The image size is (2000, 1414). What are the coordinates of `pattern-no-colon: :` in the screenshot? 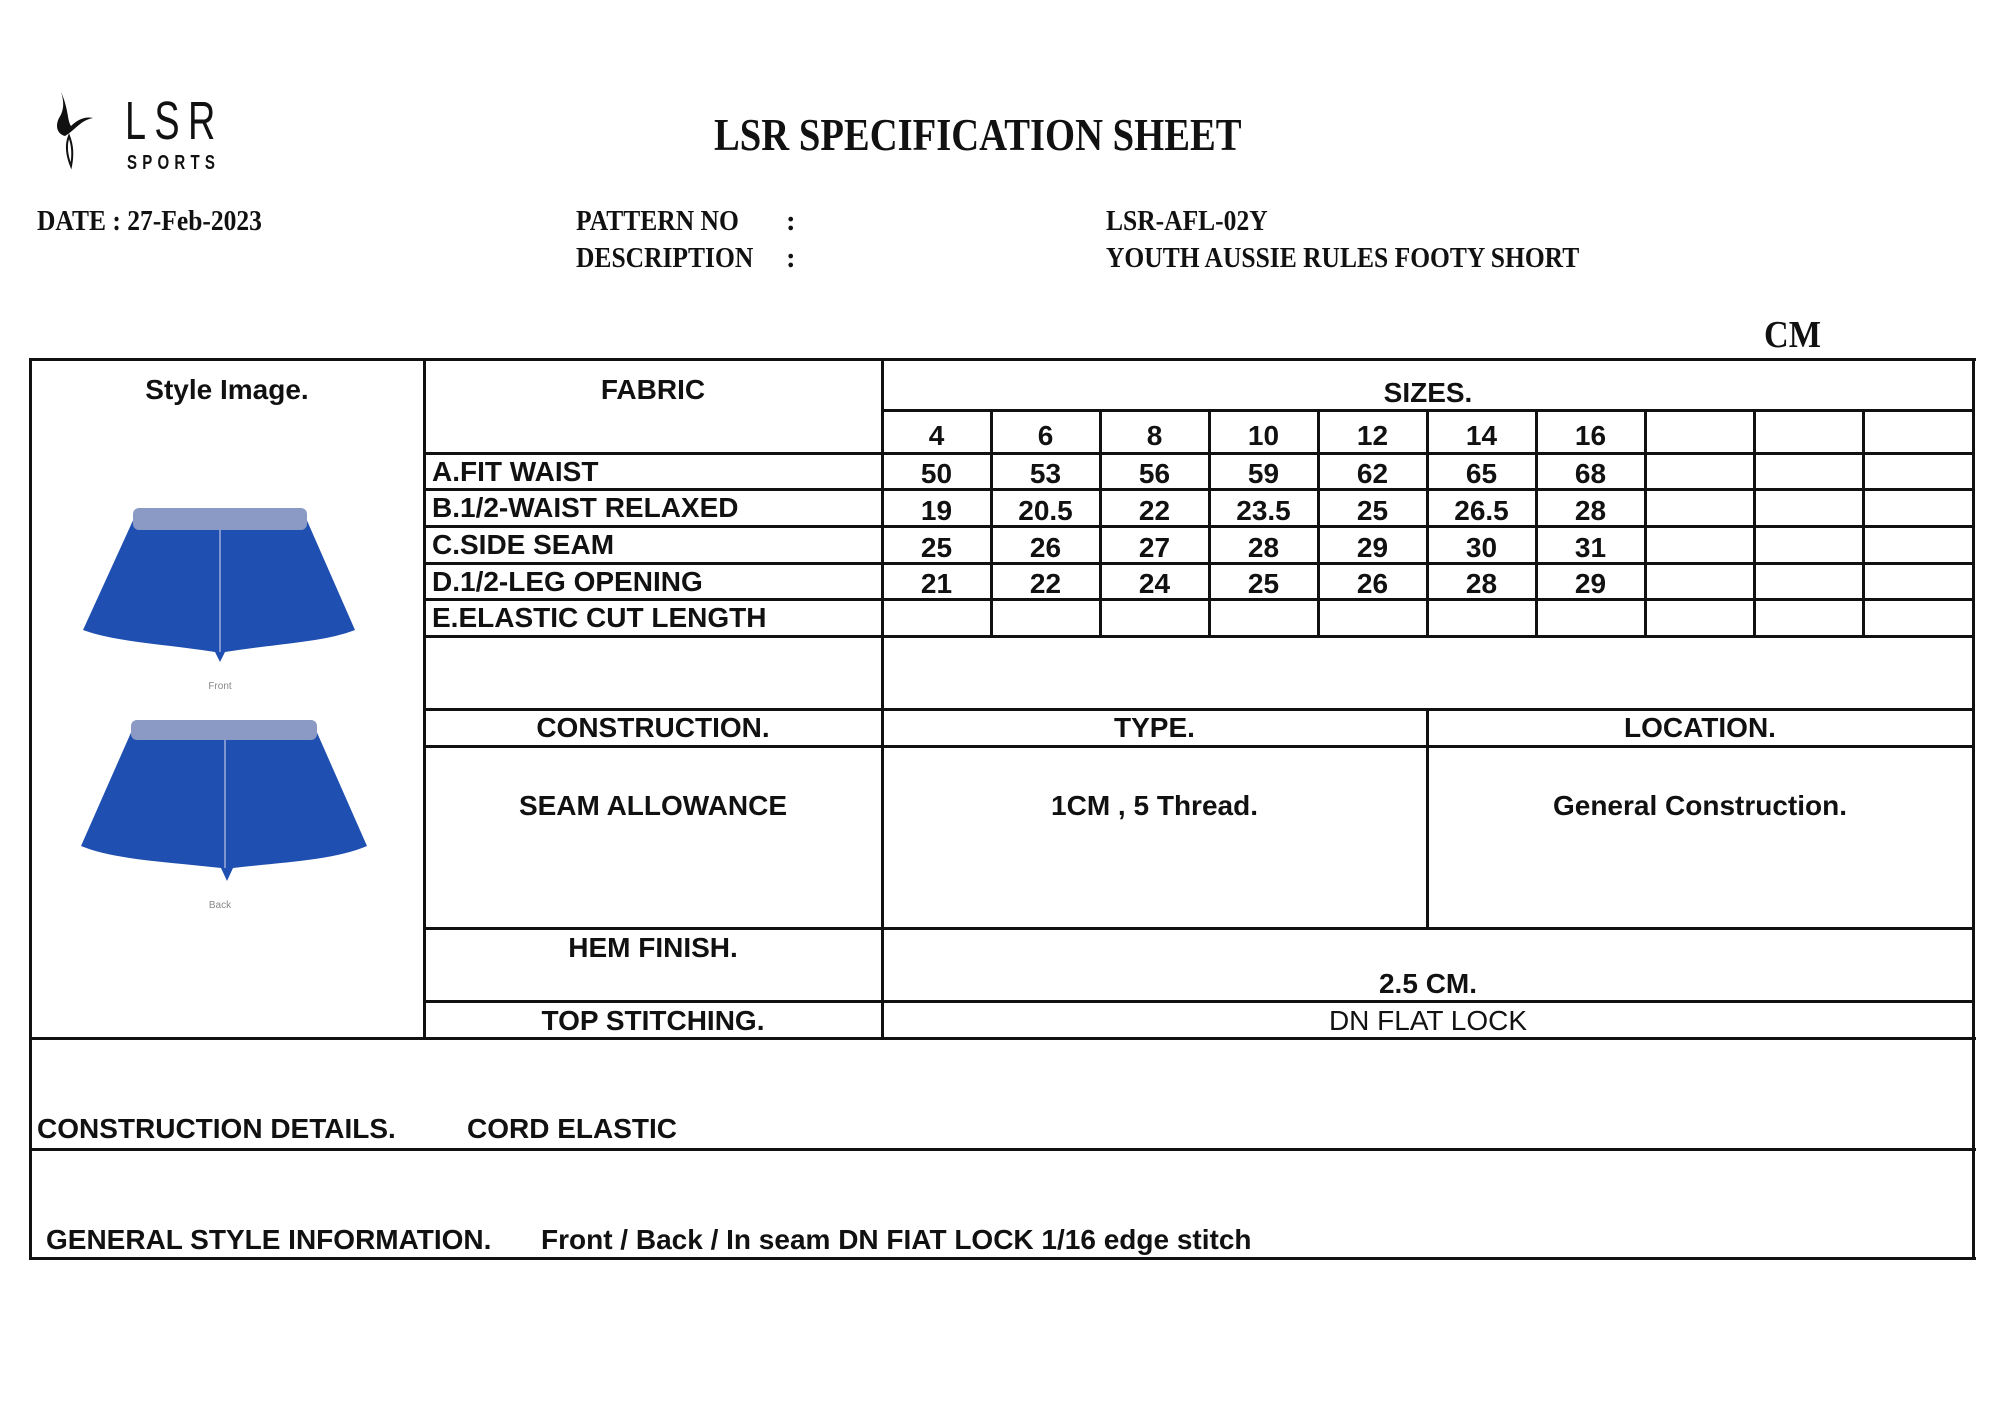 It's located at (791, 221).